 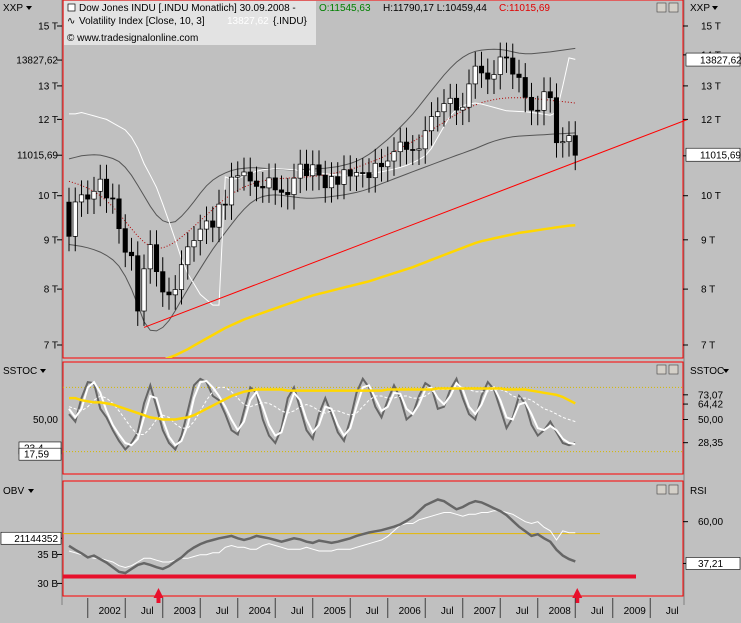 I want to click on sstoc-left-chevron-icon, so click(x=43, y=371).